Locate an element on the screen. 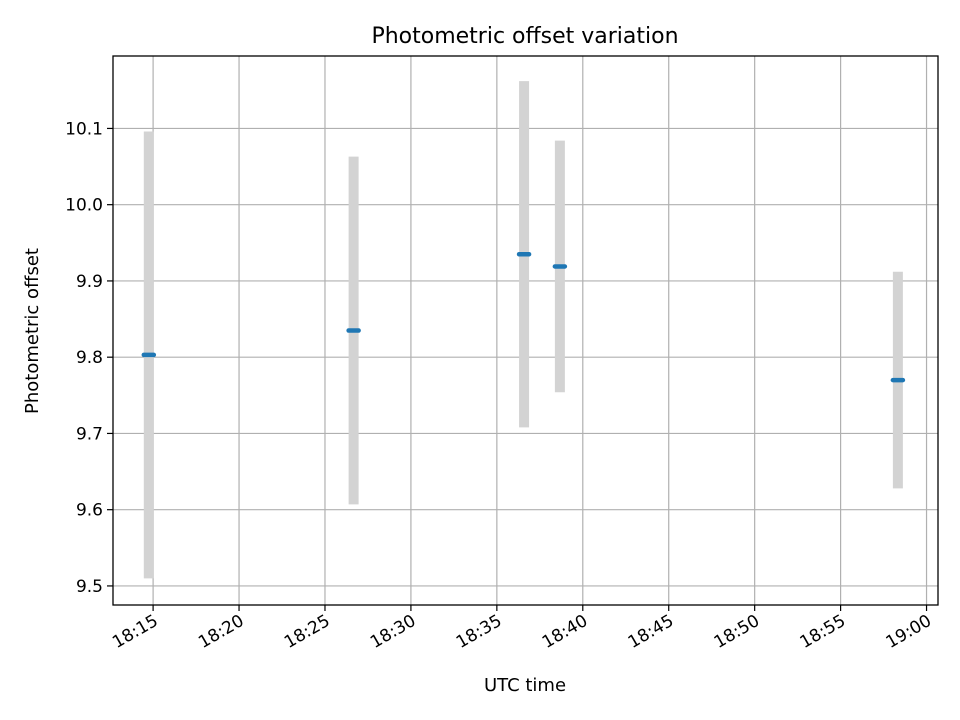 The image size is (960, 720). x-tick-label: 18:55 is located at coordinates (823, 632).